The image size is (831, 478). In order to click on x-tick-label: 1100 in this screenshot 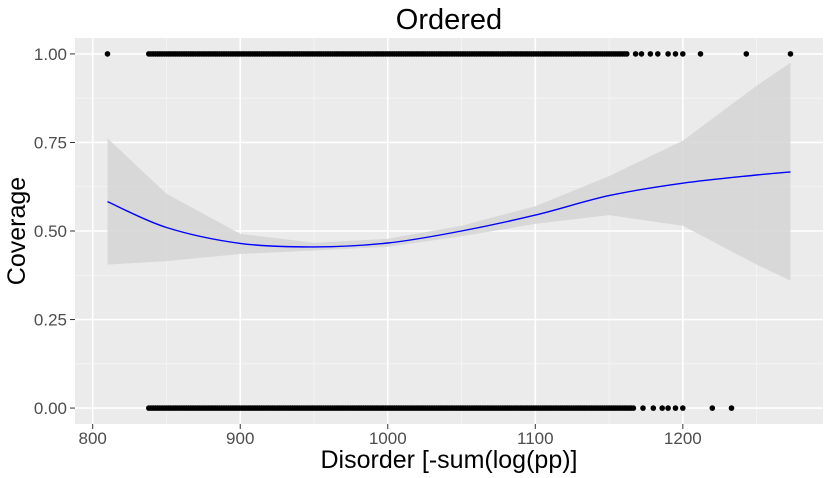, I will do `click(535, 438)`.